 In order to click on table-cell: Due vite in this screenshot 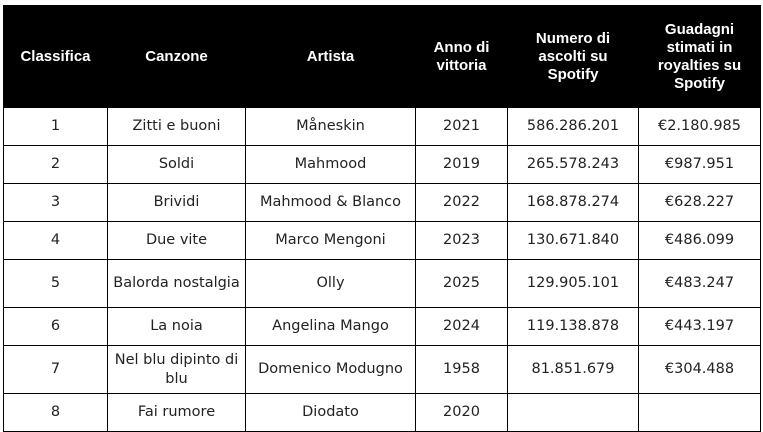, I will do `click(176, 240)`.